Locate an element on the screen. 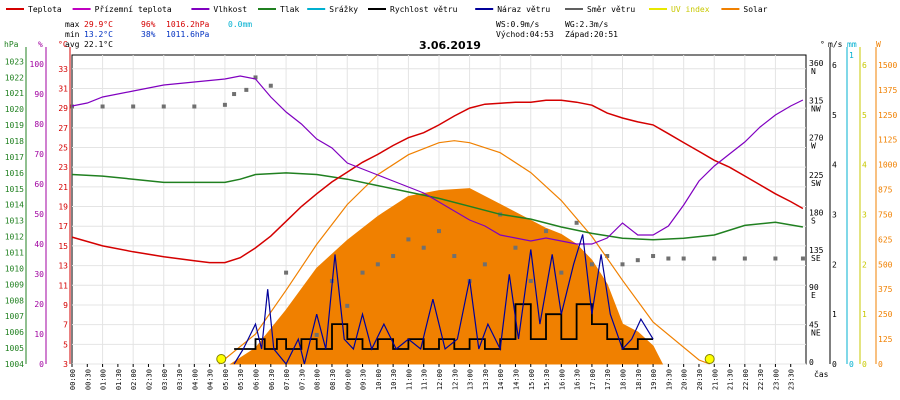 The width and height of the screenshot is (900, 400). x-tick-label: 05:00 is located at coordinates (226, 379).